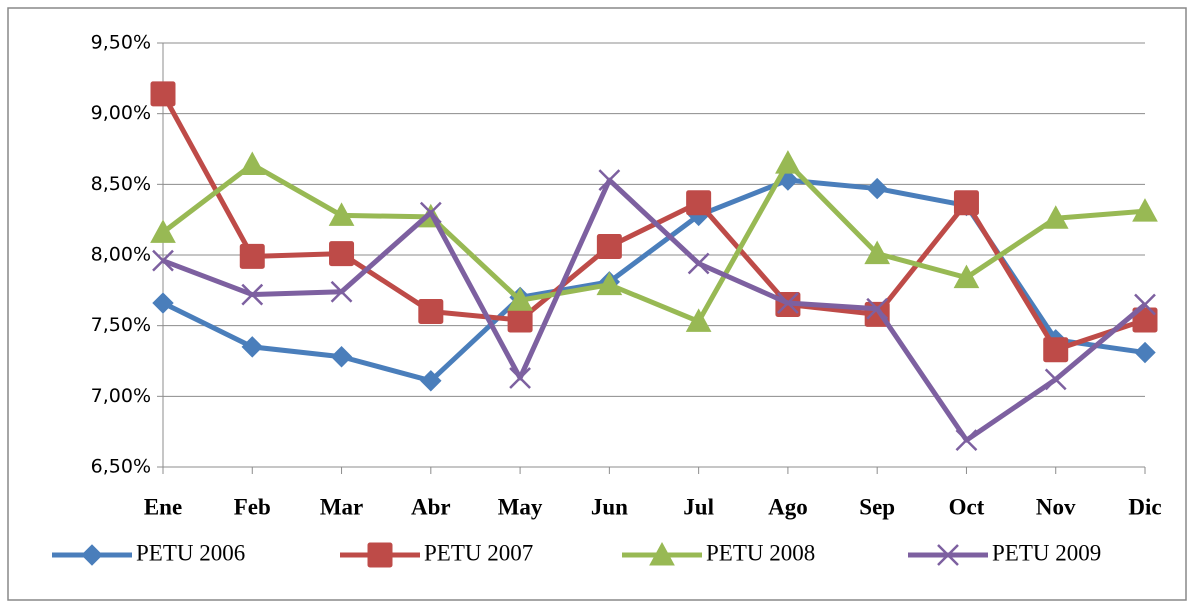 This screenshot has height=608, width=1194. What do you see at coordinates (1144, 506) in the screenshot?
I see `x-tick-label: Dic` at bounding box center [1144, 506].